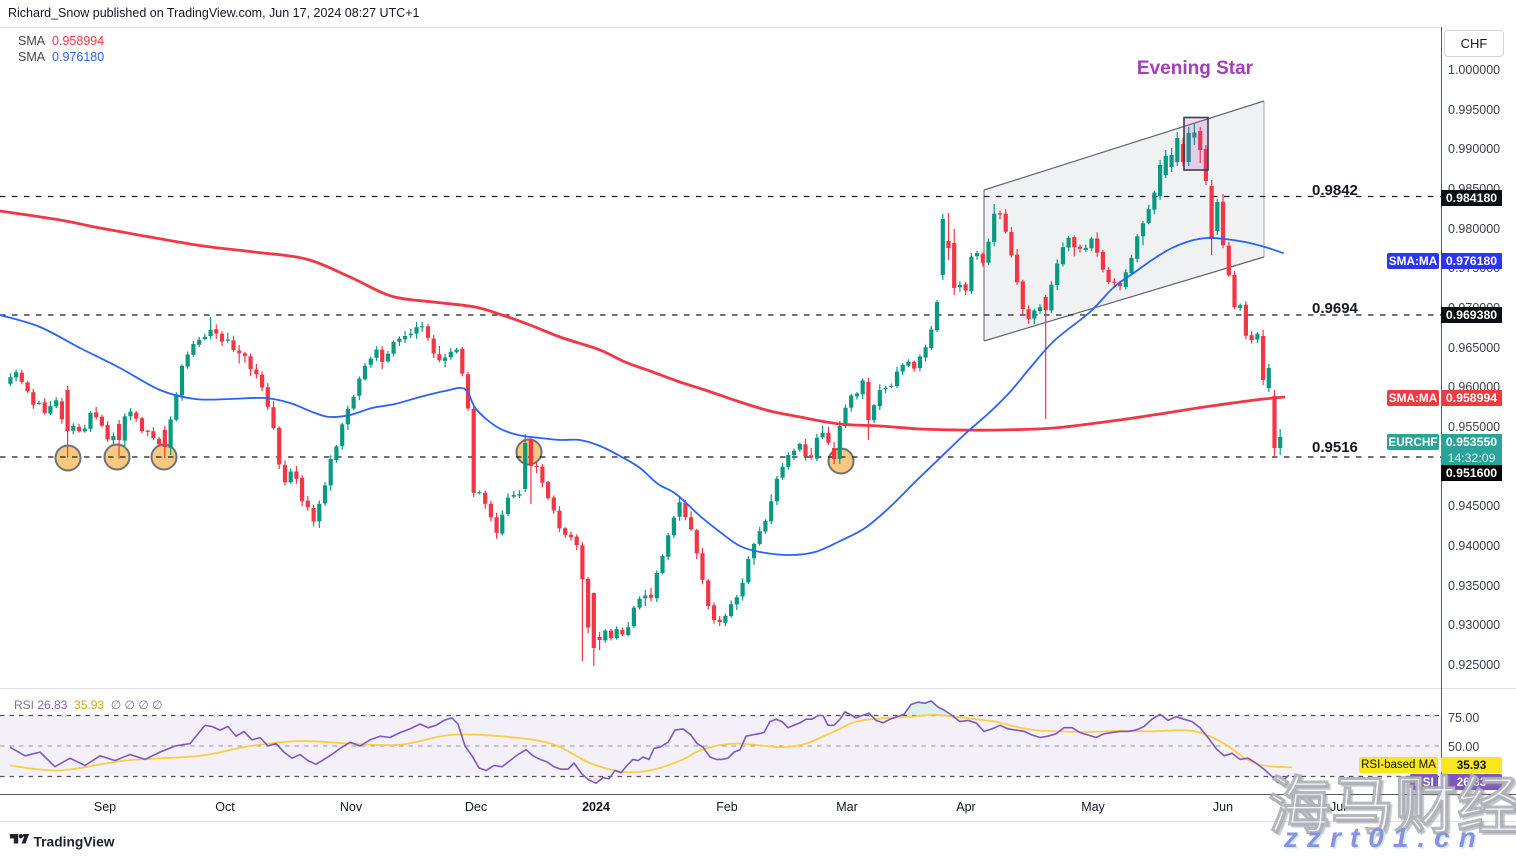 This screenshot has height=857, width=1516. What do you see at coordinates (74, 842) in the screenshot?
I see `svg-text: TradingView` at bounding box center [74, 842].